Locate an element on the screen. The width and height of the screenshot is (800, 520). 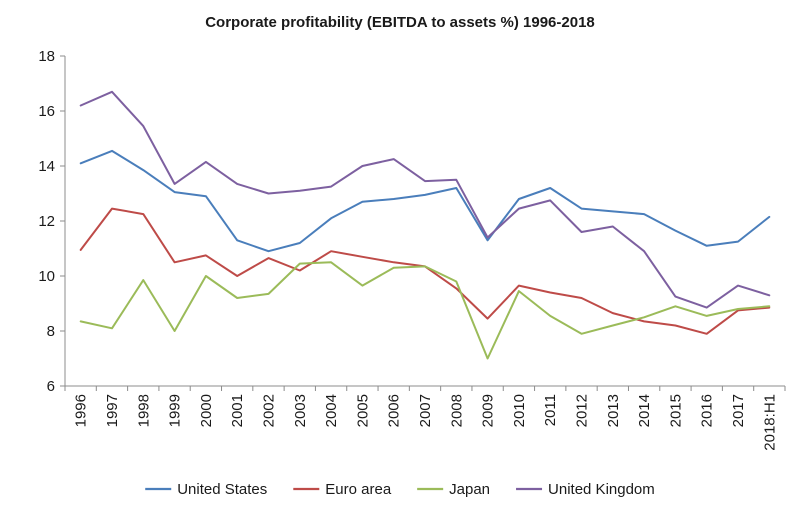
x-tick-label: 1996 is located at coordinates (81, 410).